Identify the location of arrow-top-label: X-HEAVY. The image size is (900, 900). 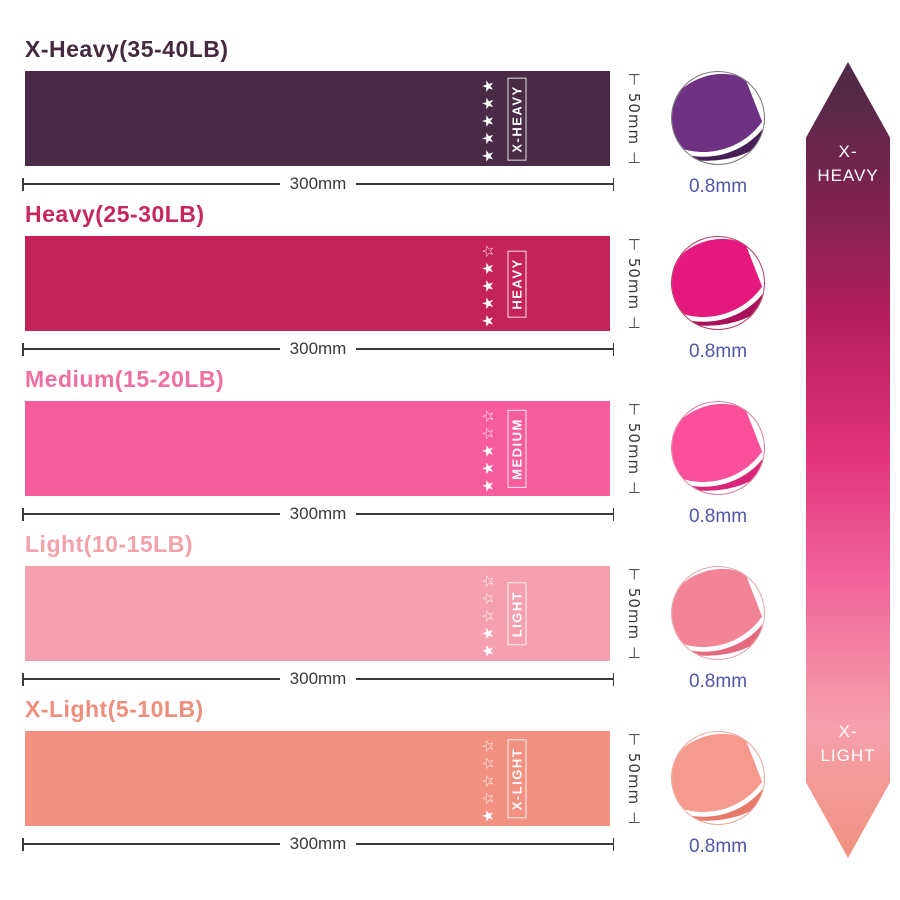
(848, 163).